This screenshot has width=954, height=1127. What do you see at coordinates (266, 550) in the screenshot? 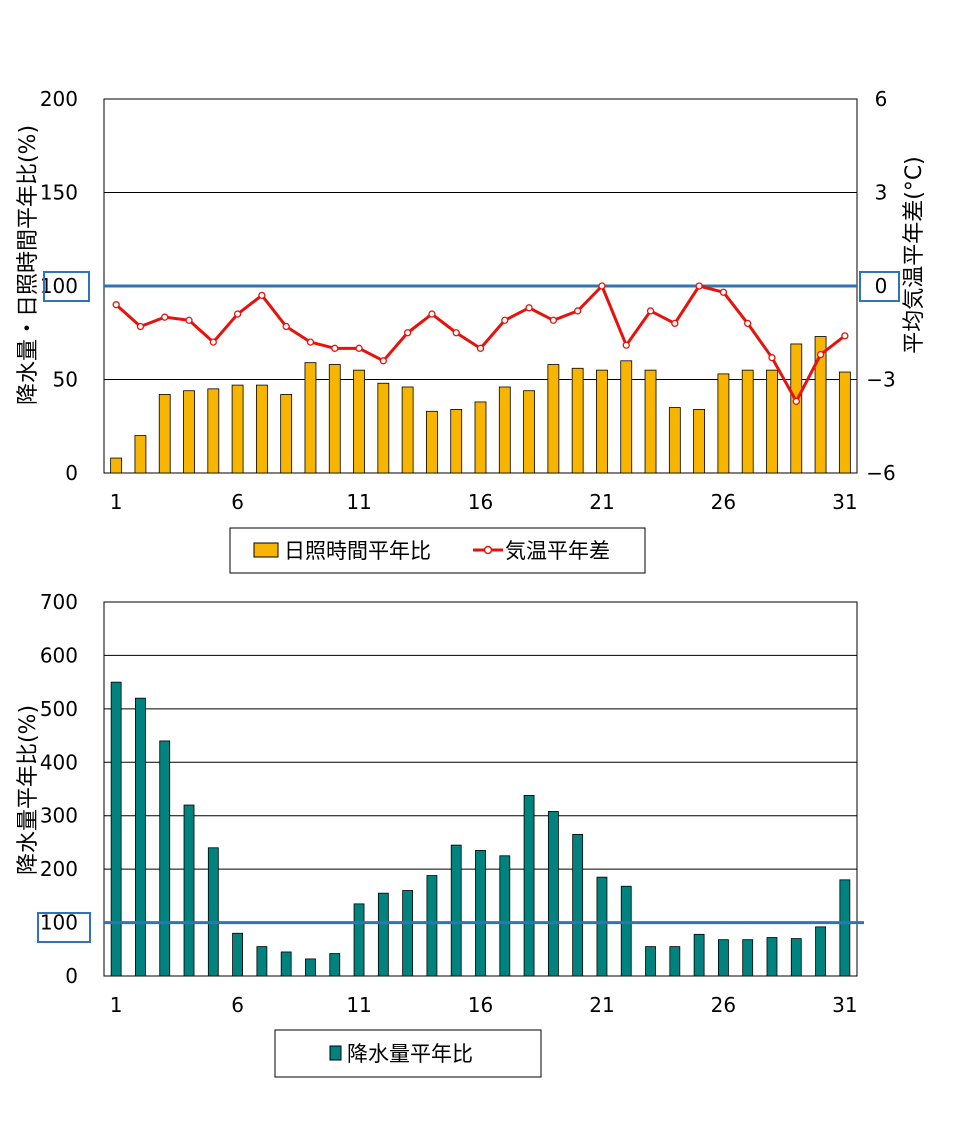
I see `legend-swatch-sunshine` at bounding box center [266, 550].